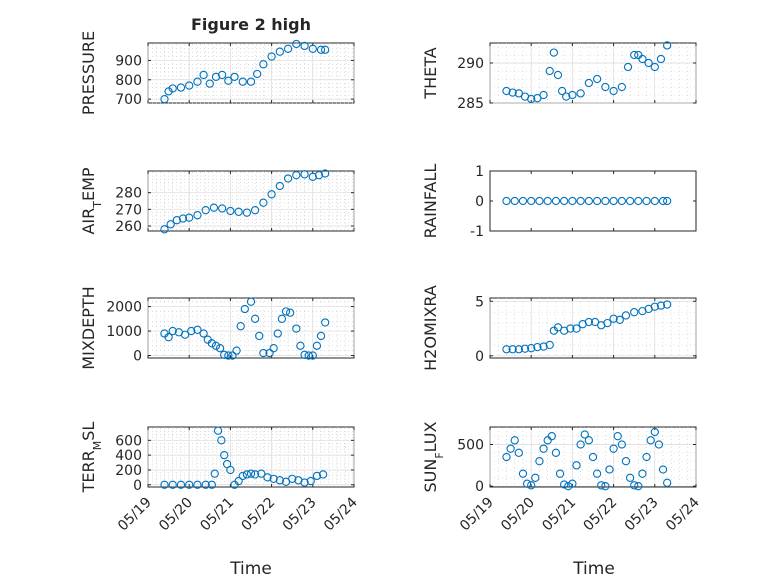 The width and height of the screenshot is (778, 583). I want to click on panel-mixdepth: 0 1000 2000 MIXDEPTH, so click(217, 328).